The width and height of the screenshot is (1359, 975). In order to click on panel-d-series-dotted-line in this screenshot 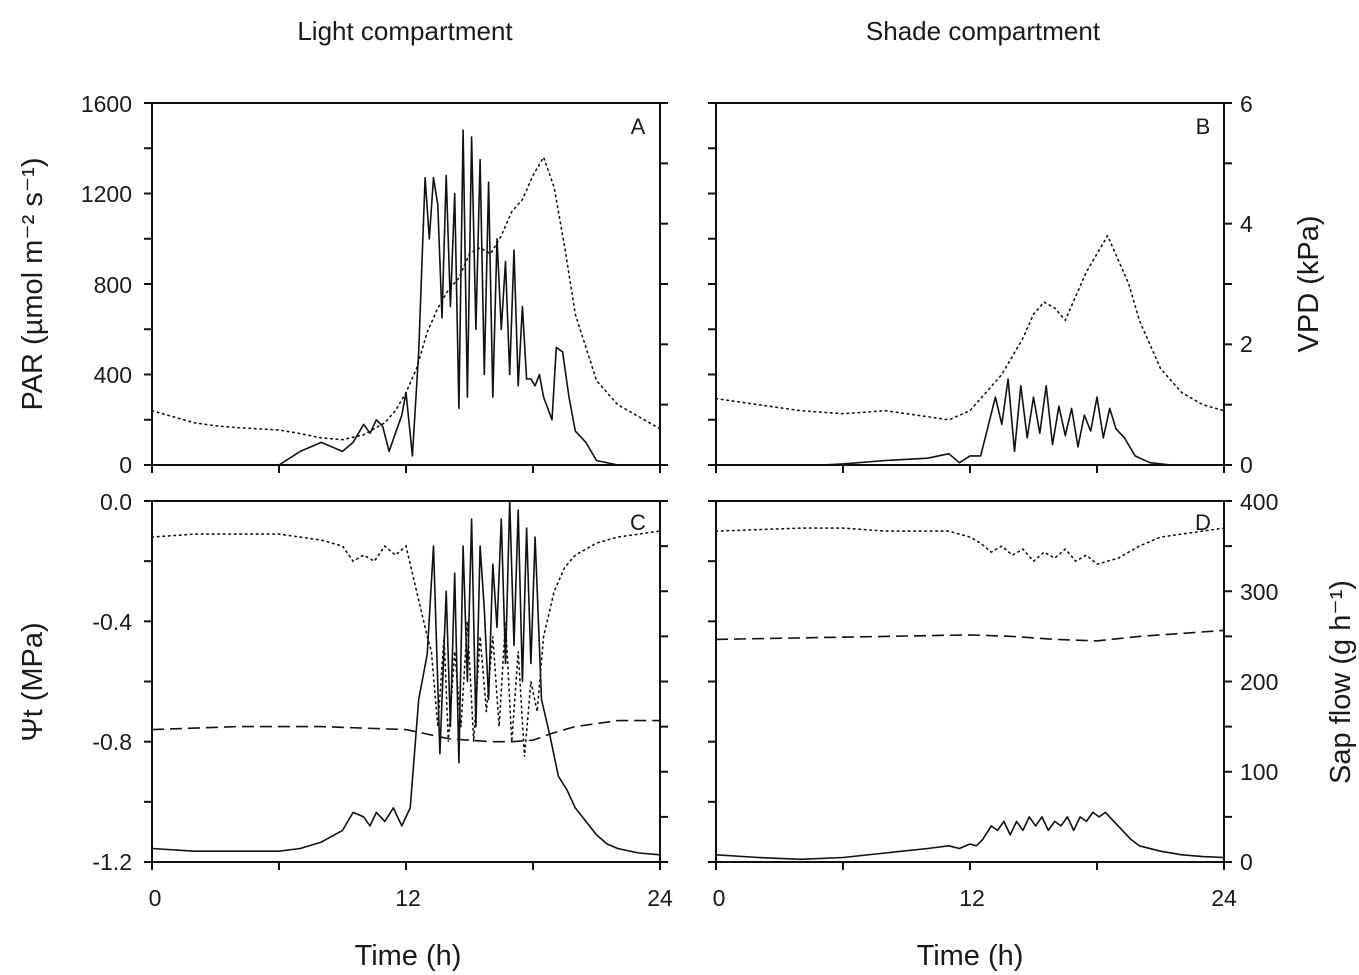, I will do `click(970, 546)`.